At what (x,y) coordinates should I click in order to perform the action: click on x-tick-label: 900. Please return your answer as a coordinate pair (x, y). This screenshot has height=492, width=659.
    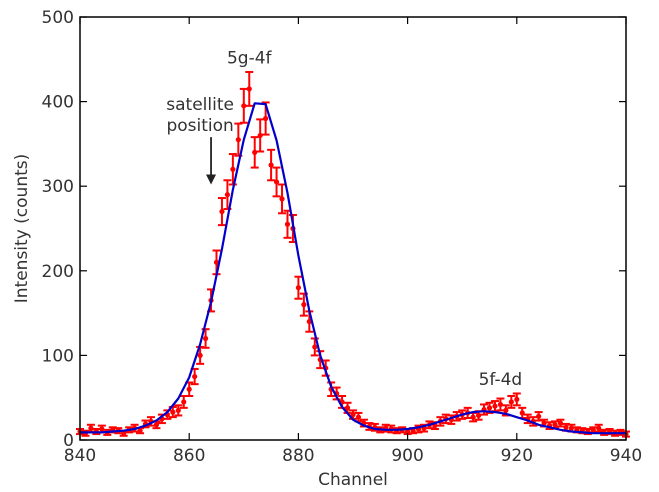
    Looking at the image, I should click on (407, 456).